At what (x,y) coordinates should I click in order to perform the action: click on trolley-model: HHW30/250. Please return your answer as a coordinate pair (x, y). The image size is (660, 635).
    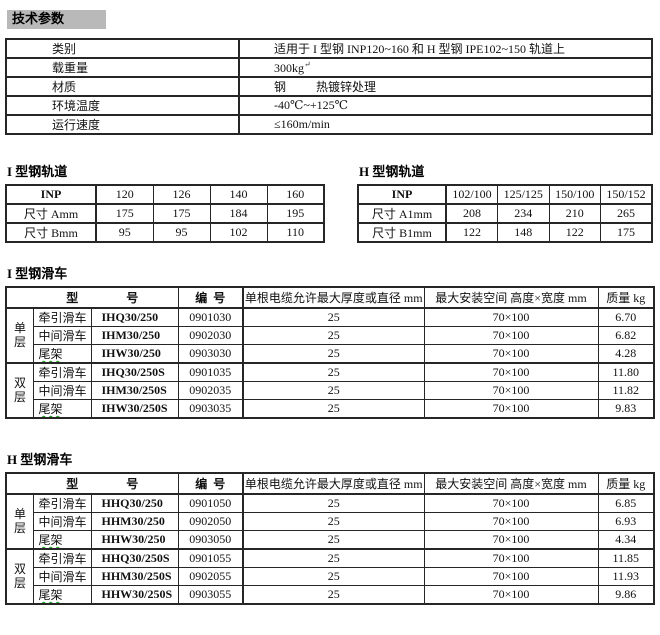
    Looking at the image, I should click on (134, 540).